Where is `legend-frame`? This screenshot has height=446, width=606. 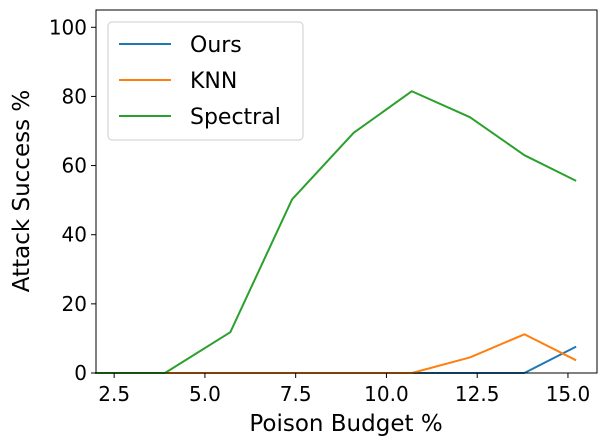 legend-frame is located at coordinates (205, 81).